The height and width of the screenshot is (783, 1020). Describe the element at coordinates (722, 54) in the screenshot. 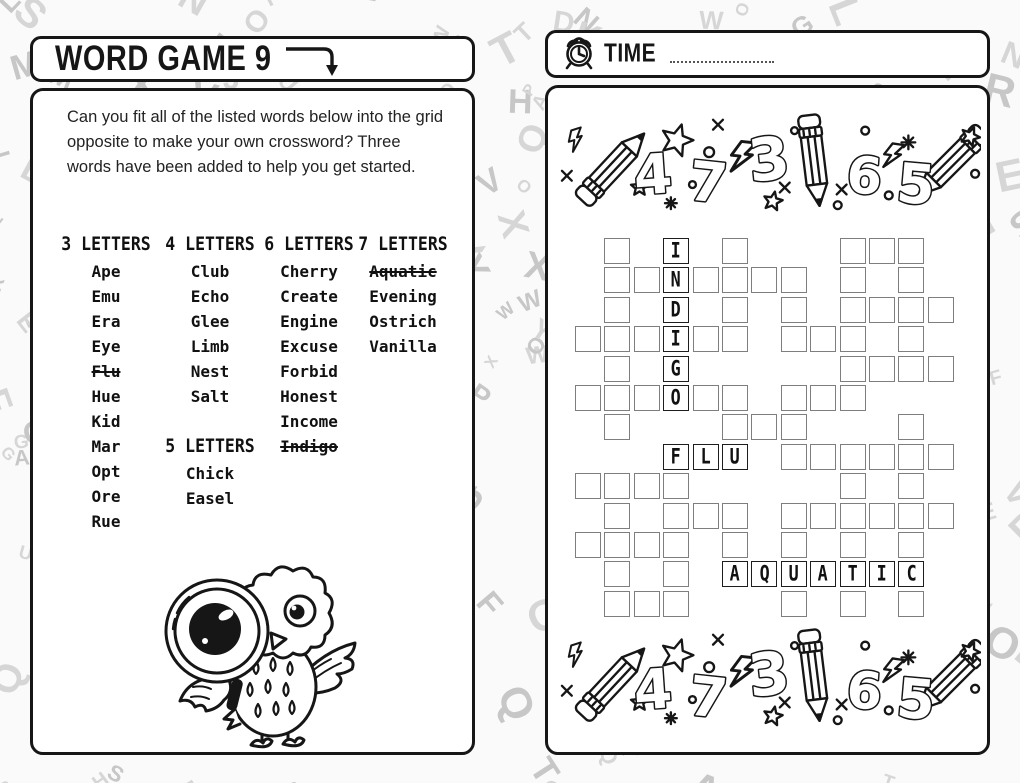

I see `time-input-line` at that location.